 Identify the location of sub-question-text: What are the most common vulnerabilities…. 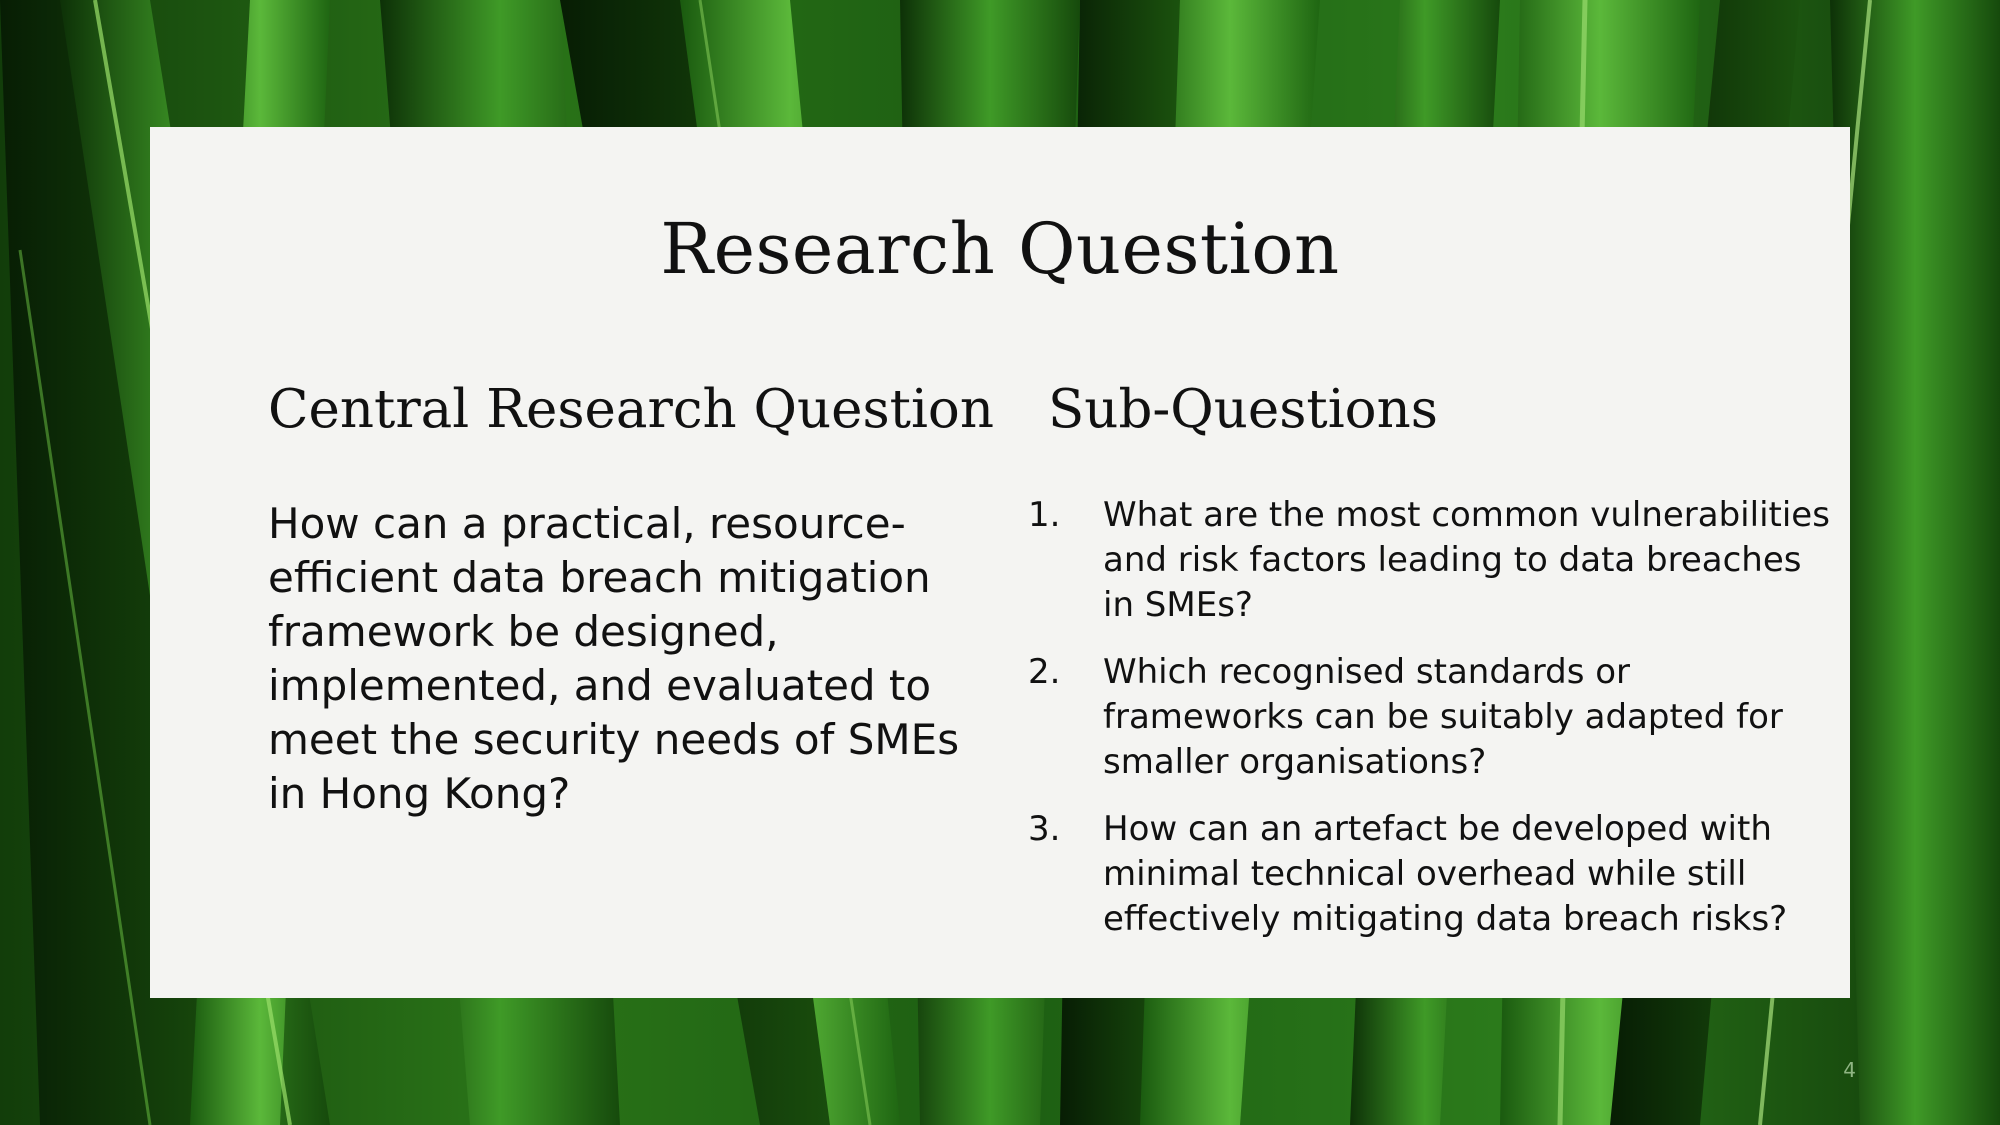
(1466, 560).